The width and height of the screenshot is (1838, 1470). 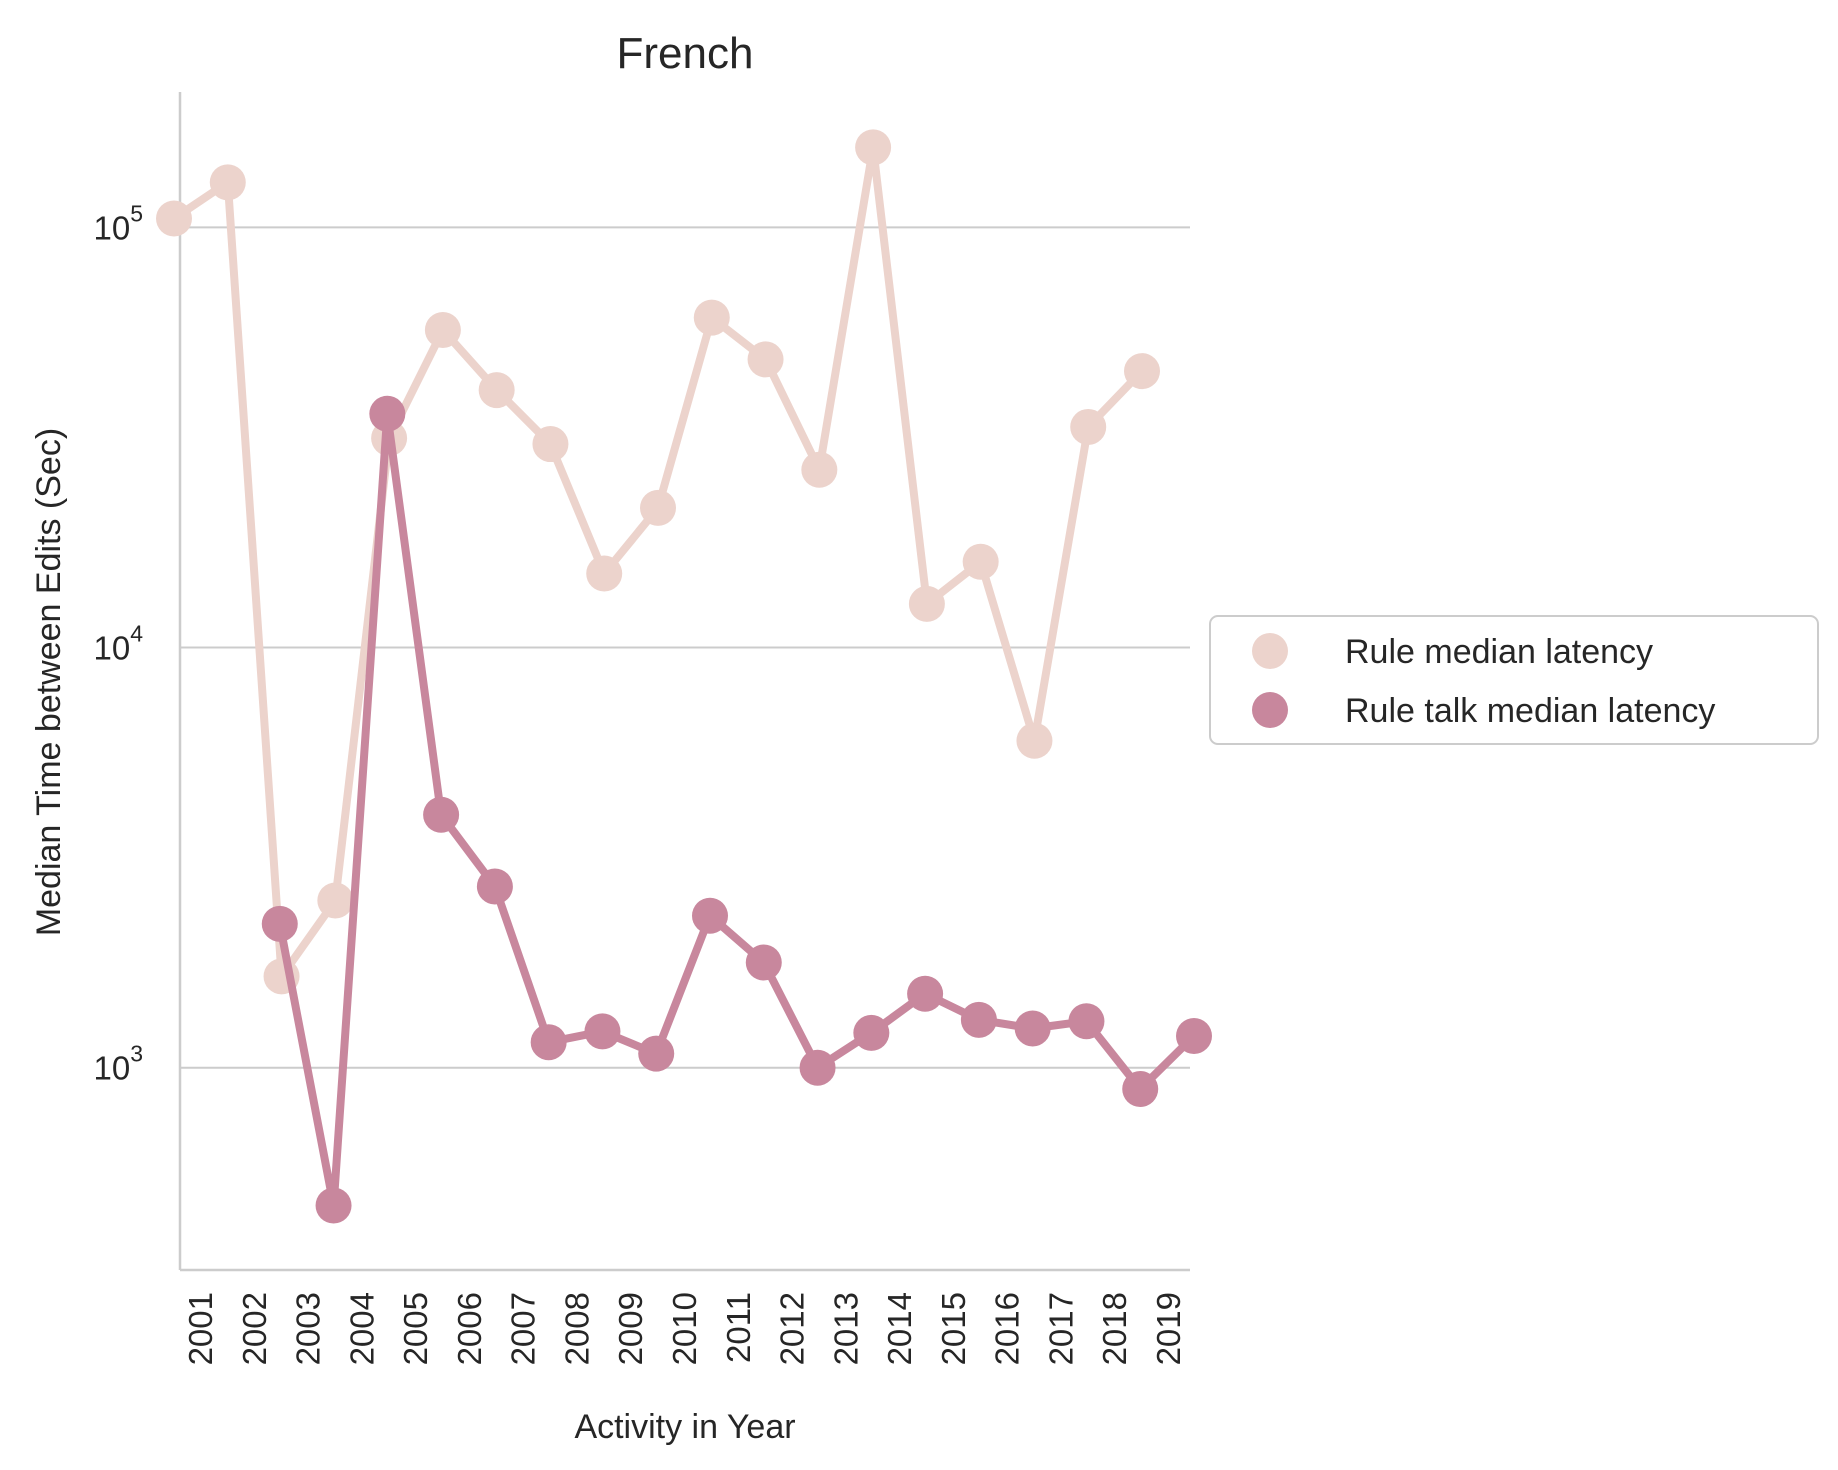 I want to click on x-tick-label: 2007, so click(x=523, y=1328).